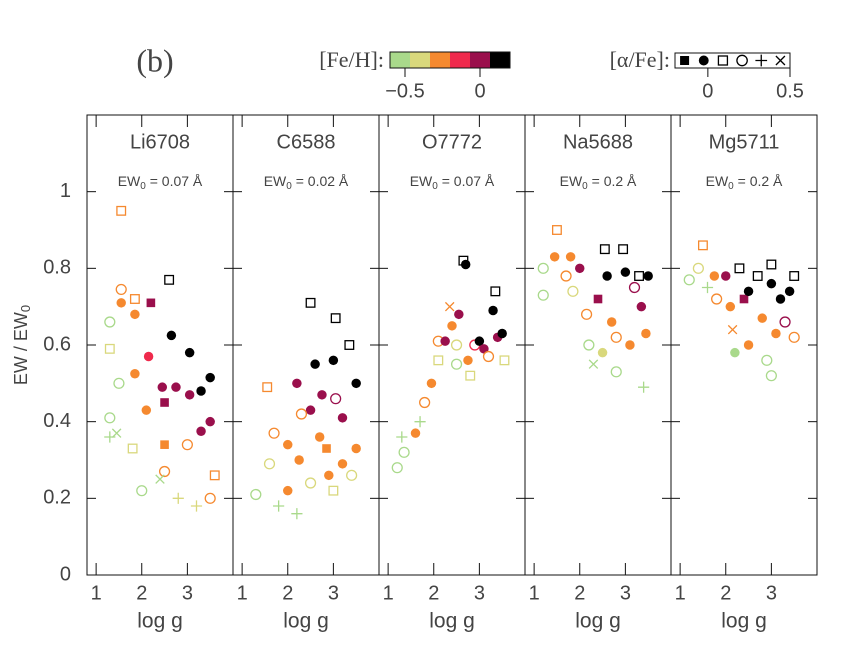  What do you see at coordinates (450, 60) in the screenshot?
I see `colorbar-frame` at bounding box center [450, 60].